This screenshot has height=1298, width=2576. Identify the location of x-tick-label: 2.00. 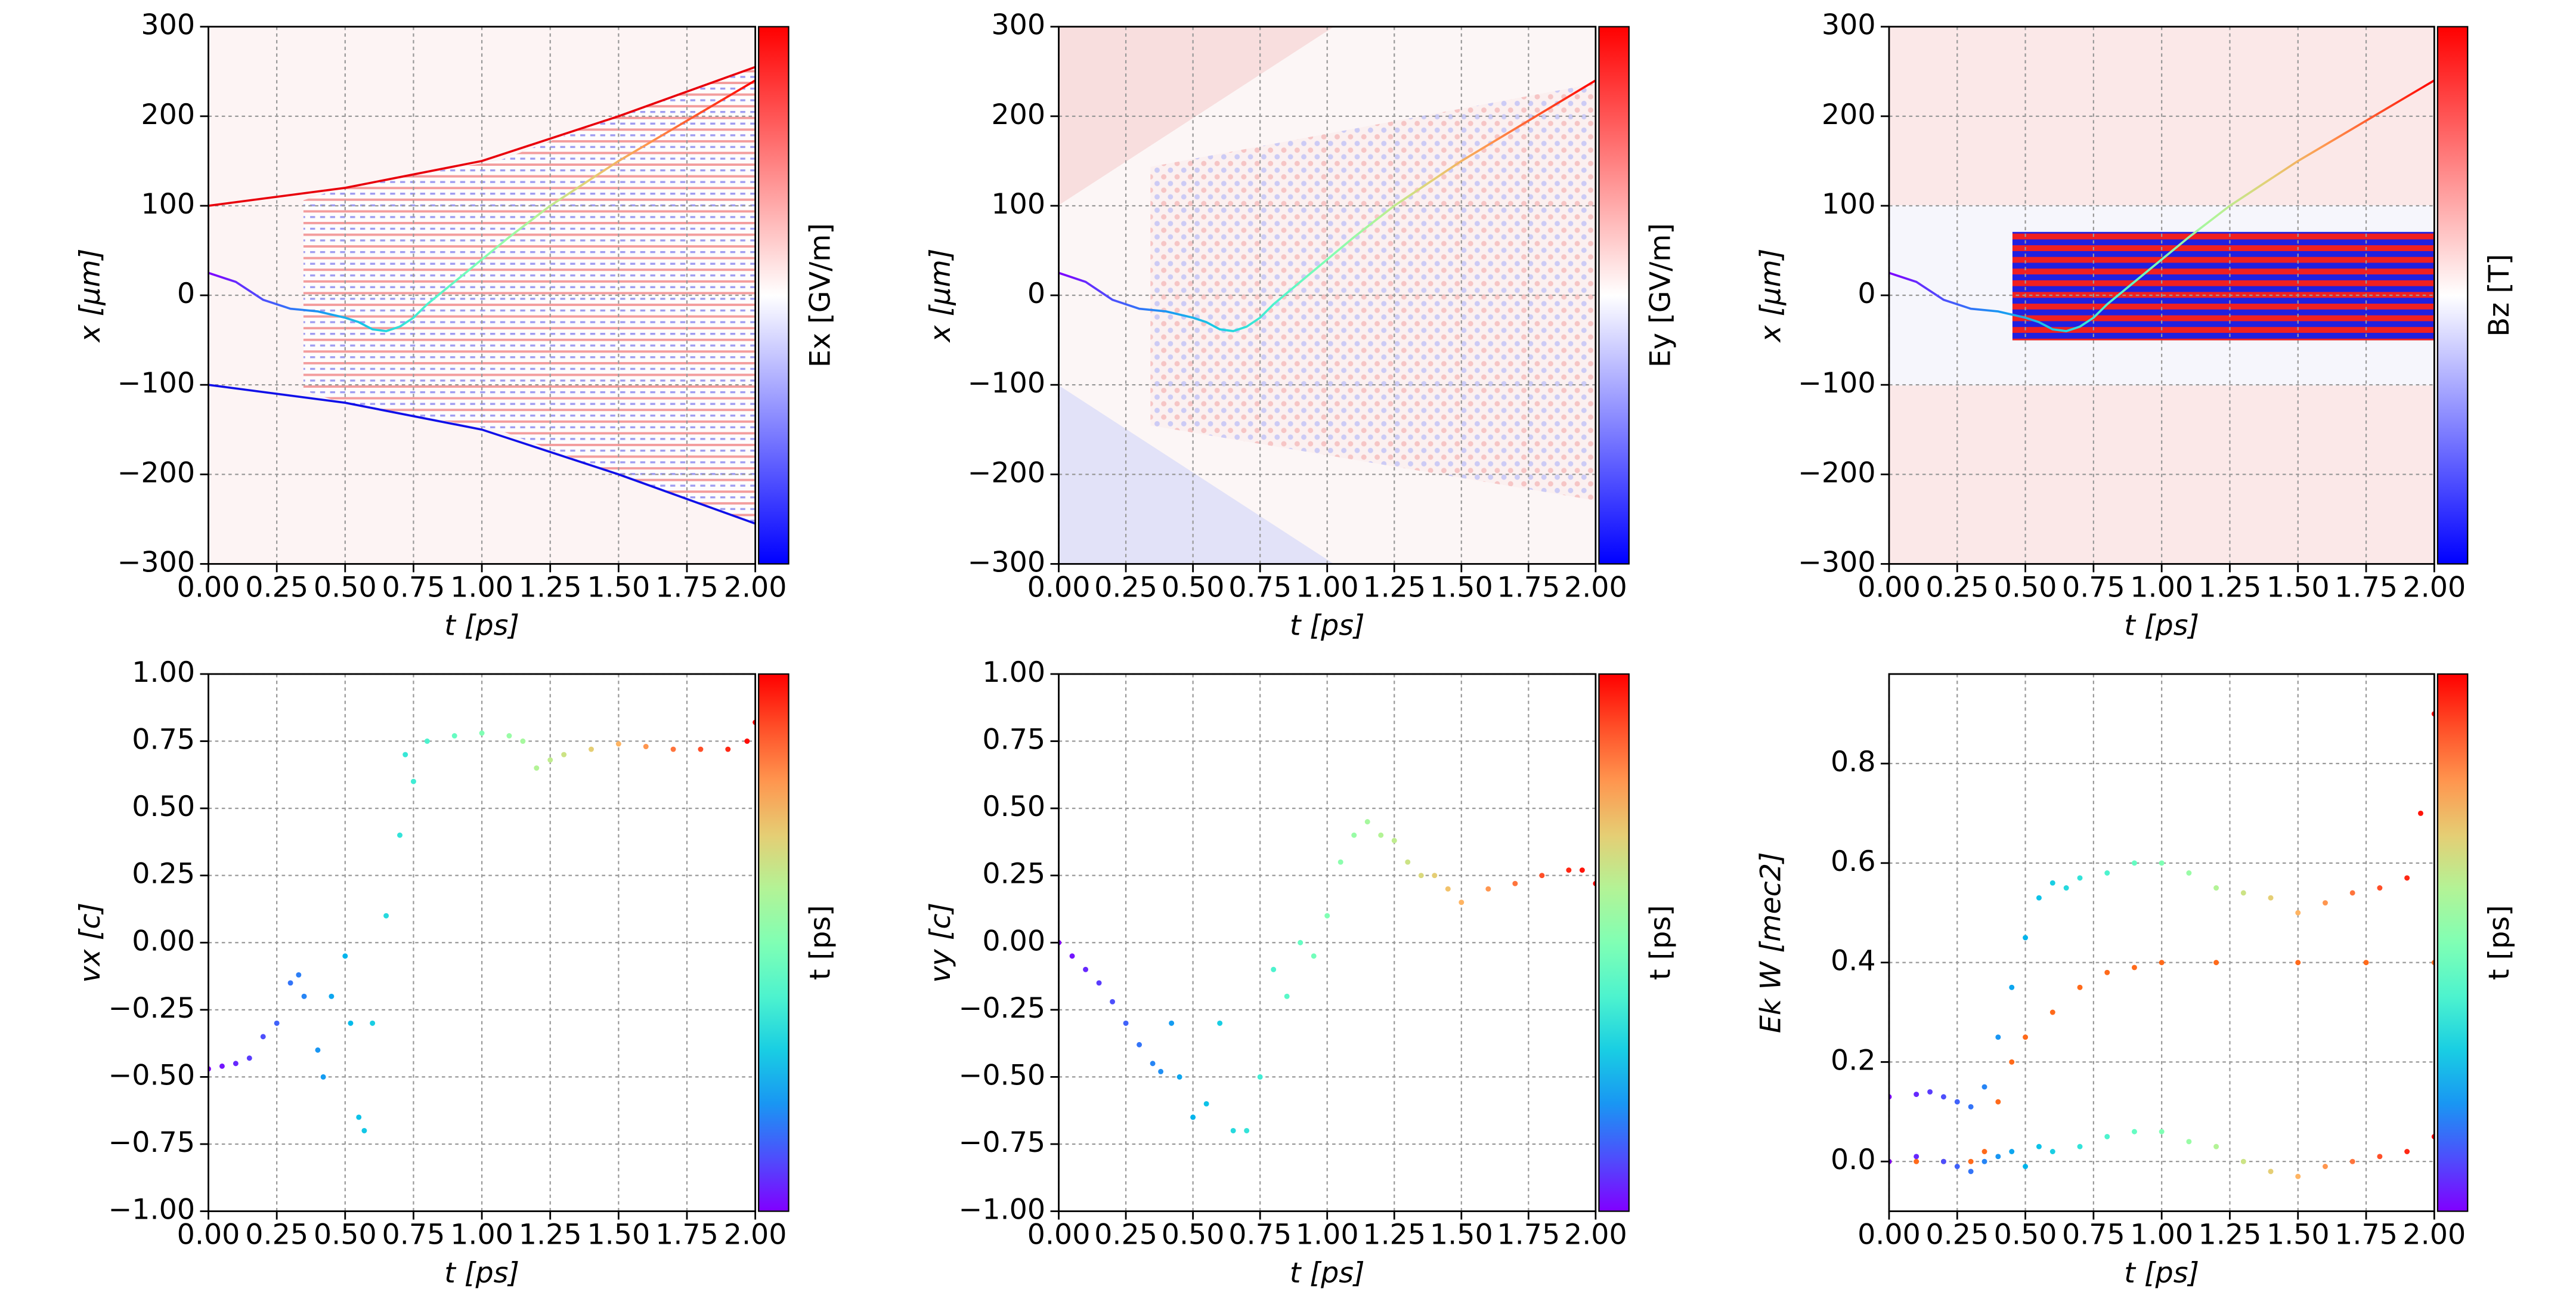
(1595, 1235).